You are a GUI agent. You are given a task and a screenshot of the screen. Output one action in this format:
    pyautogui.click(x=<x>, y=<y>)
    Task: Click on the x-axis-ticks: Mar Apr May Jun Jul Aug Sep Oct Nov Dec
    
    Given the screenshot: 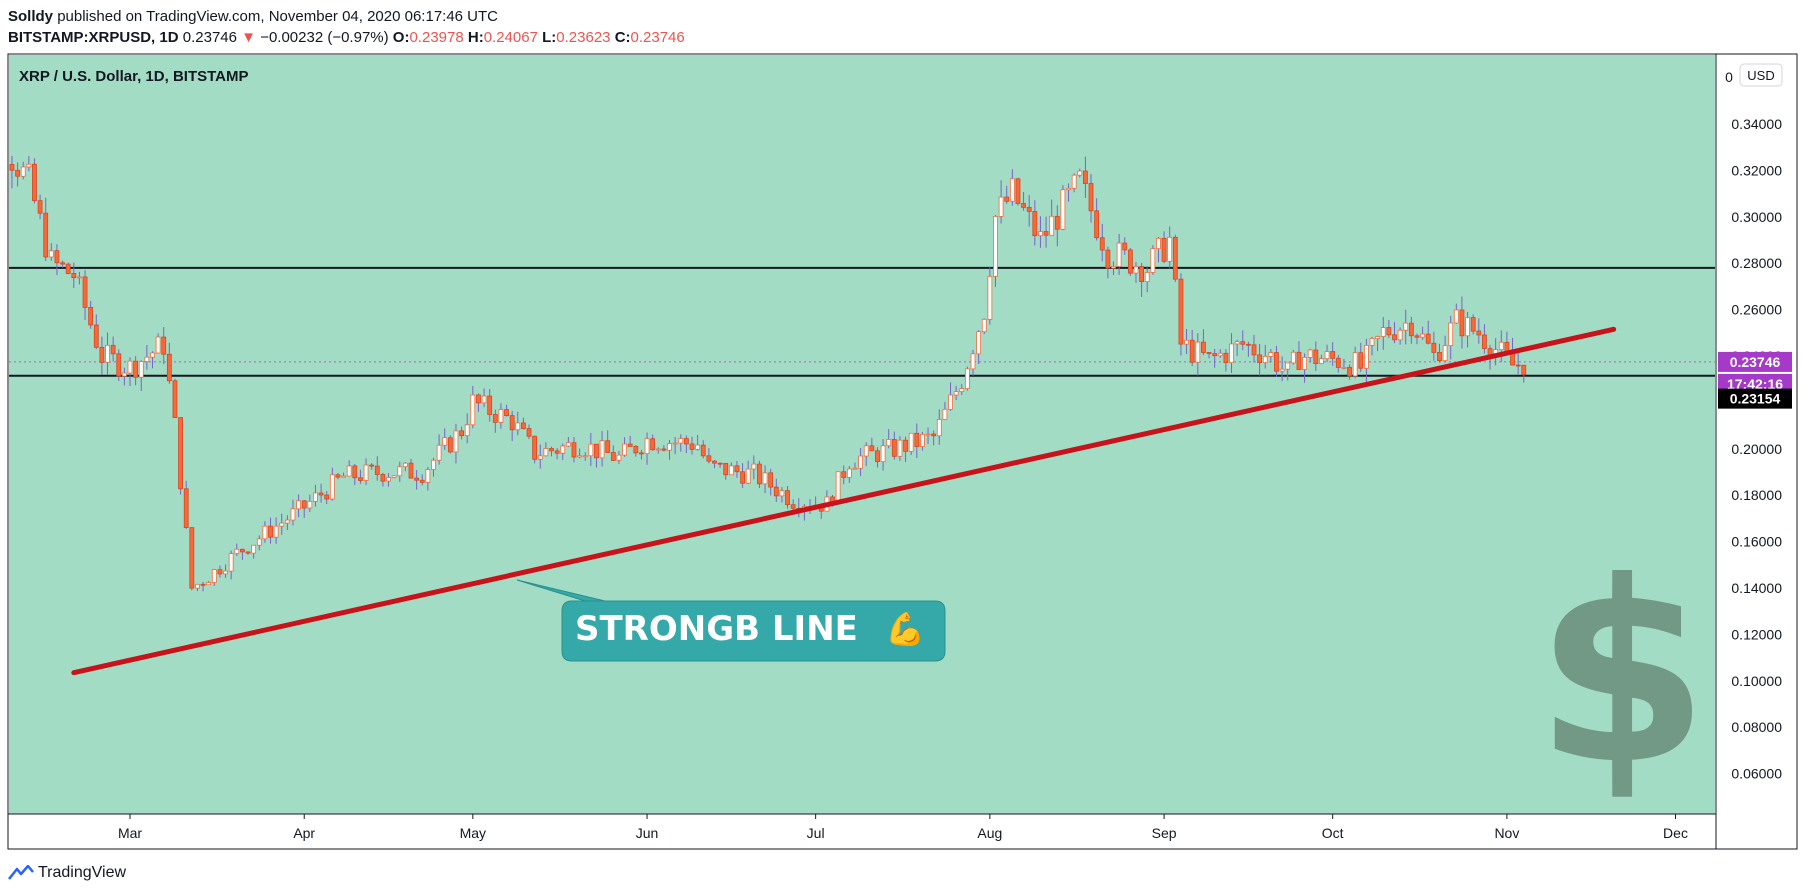 What is the action you would take?
    pyautogui.click(x=903, y=827)
    